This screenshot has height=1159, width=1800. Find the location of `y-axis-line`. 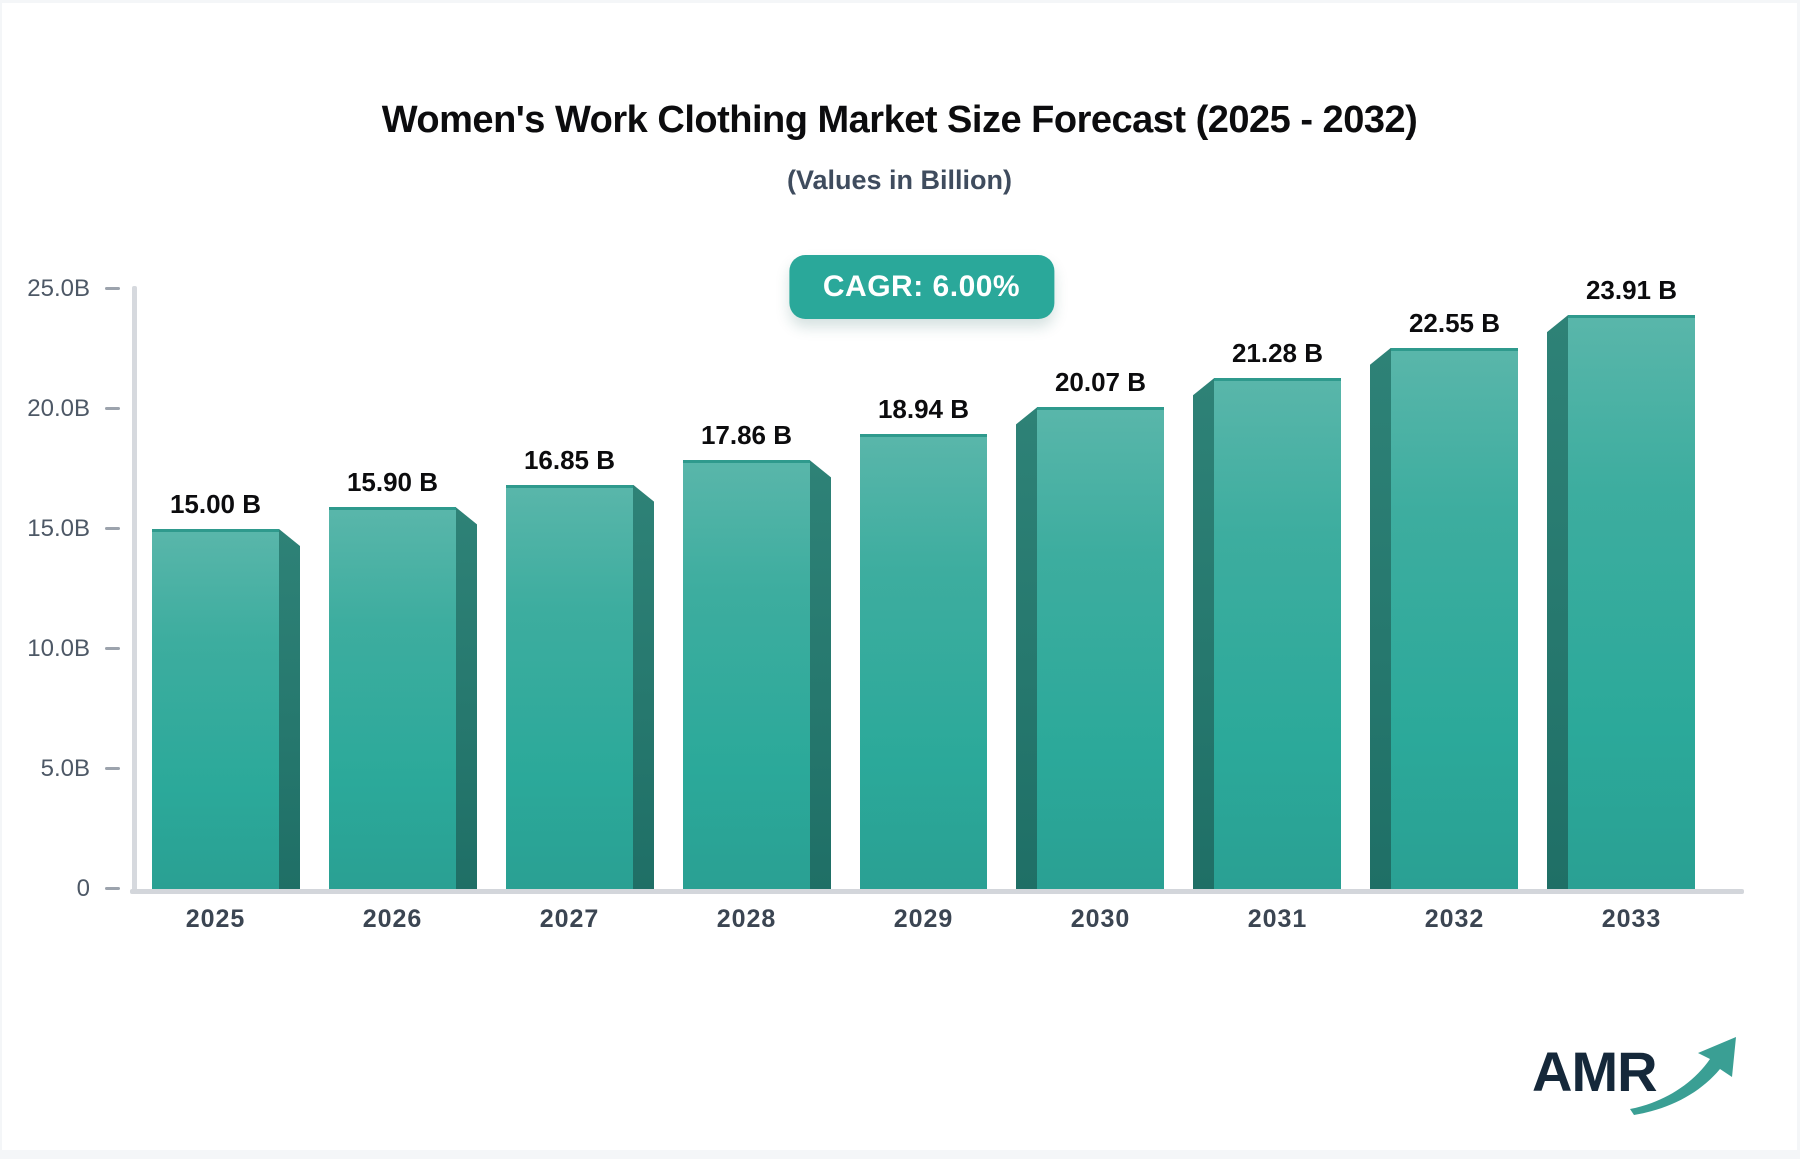

y-axis-line is located at coordinates (134, 589).